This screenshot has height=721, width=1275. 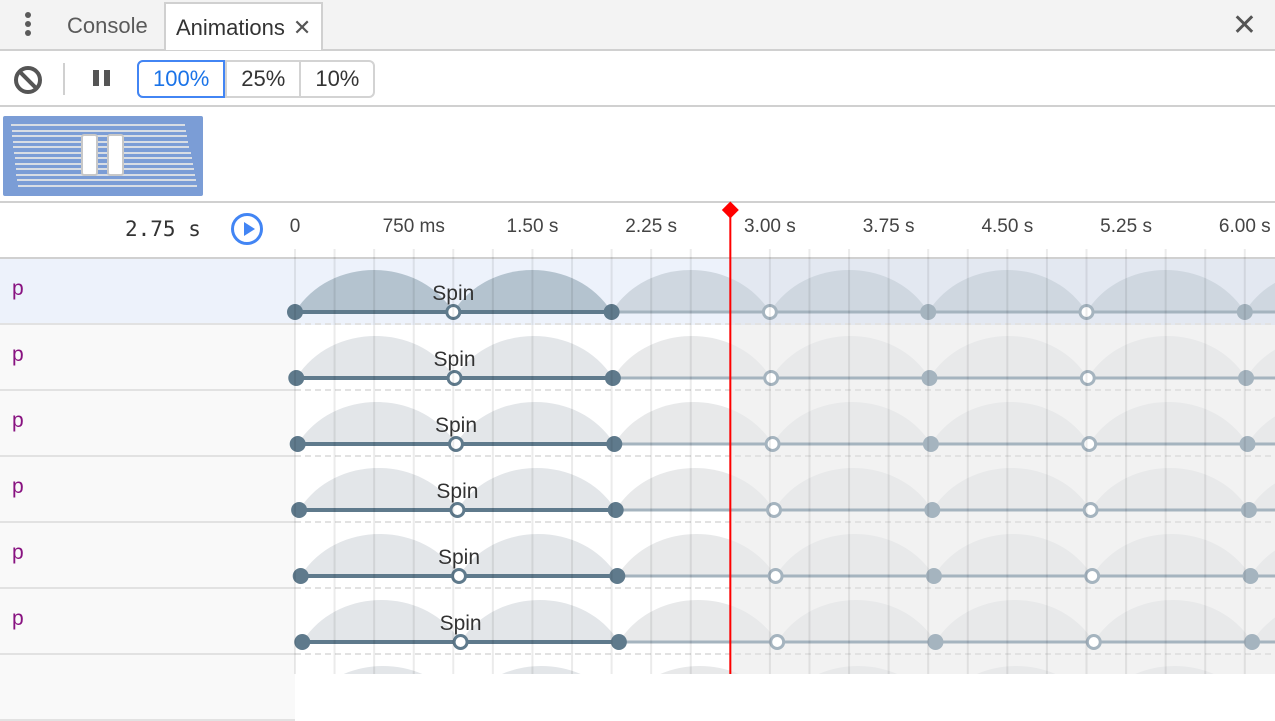 What do you see at coordinates (103, 156) in the screenshot?
I see `animation-group-preview` at bounding box center [103, 156].